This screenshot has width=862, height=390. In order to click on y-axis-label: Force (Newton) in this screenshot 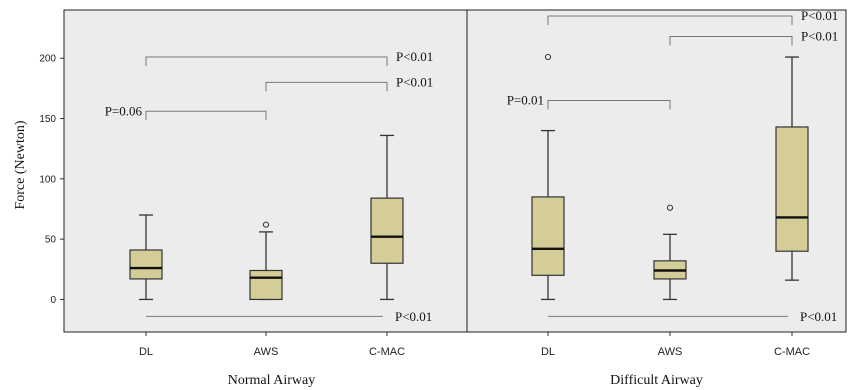, I will do `click(20, 164)`.